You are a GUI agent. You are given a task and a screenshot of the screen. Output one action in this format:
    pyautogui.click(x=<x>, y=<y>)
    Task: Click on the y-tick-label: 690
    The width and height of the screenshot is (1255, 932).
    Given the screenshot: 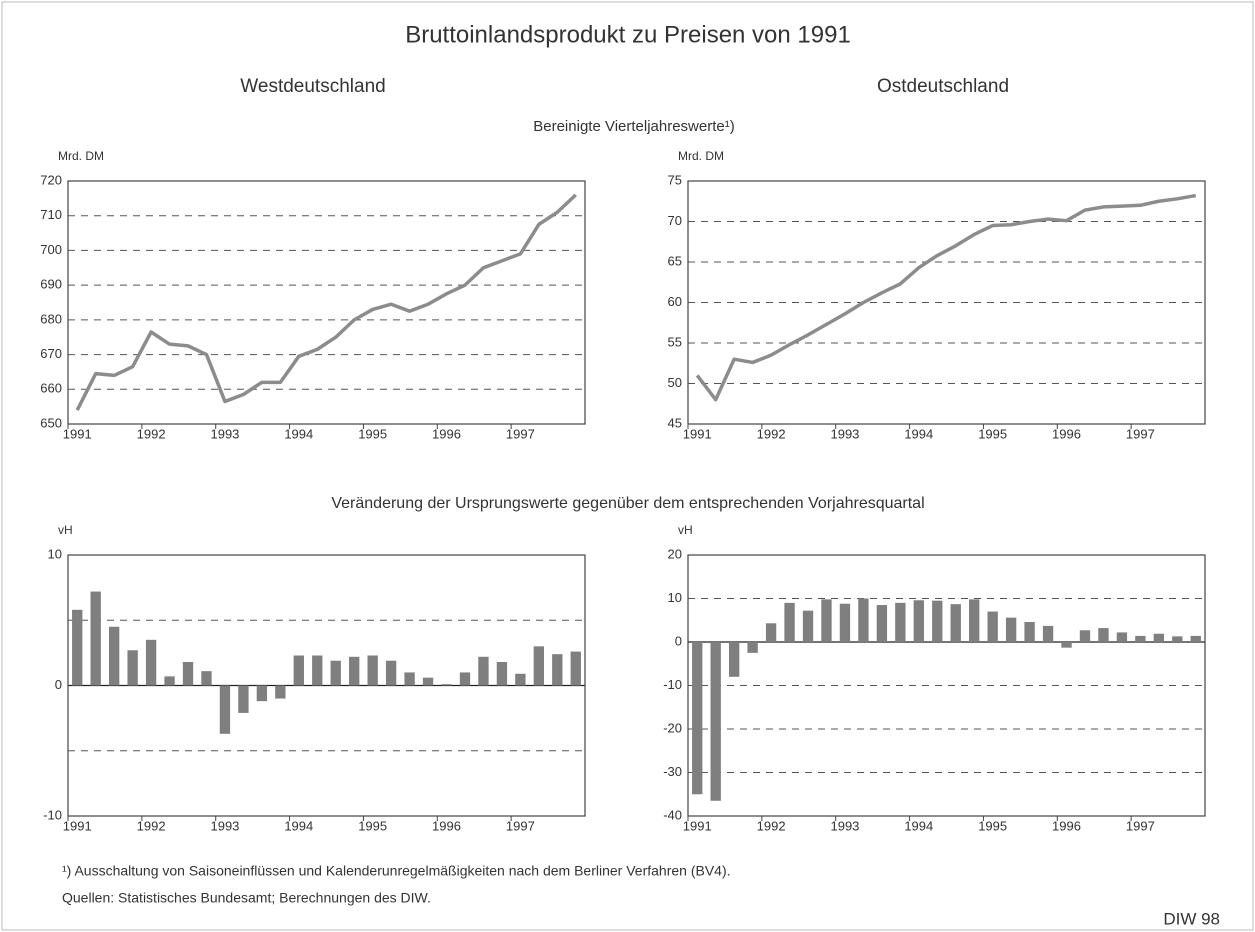 What is the action you would take?
    pyautogui.click(x=51, y=284)
    